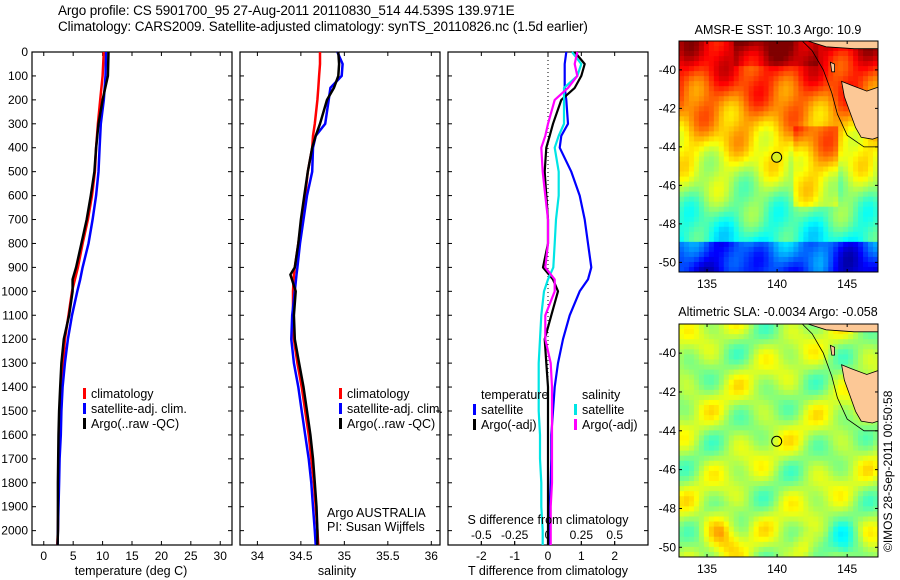 The width and height of the screenshot is (900, 580). I want to click on series-line-salinity-argo-adj-, so click(559, 298).